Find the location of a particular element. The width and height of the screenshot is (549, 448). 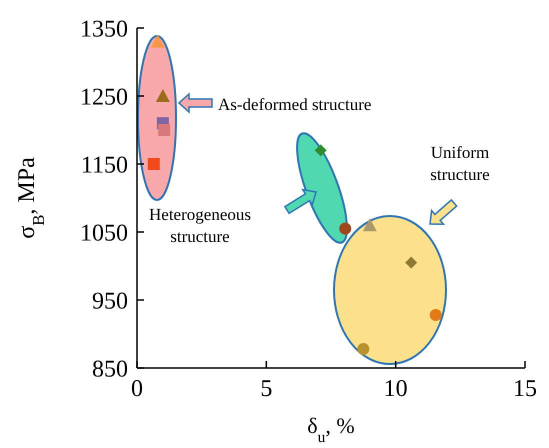

y-tick-label: 850 is located at coordinates (110, 369).